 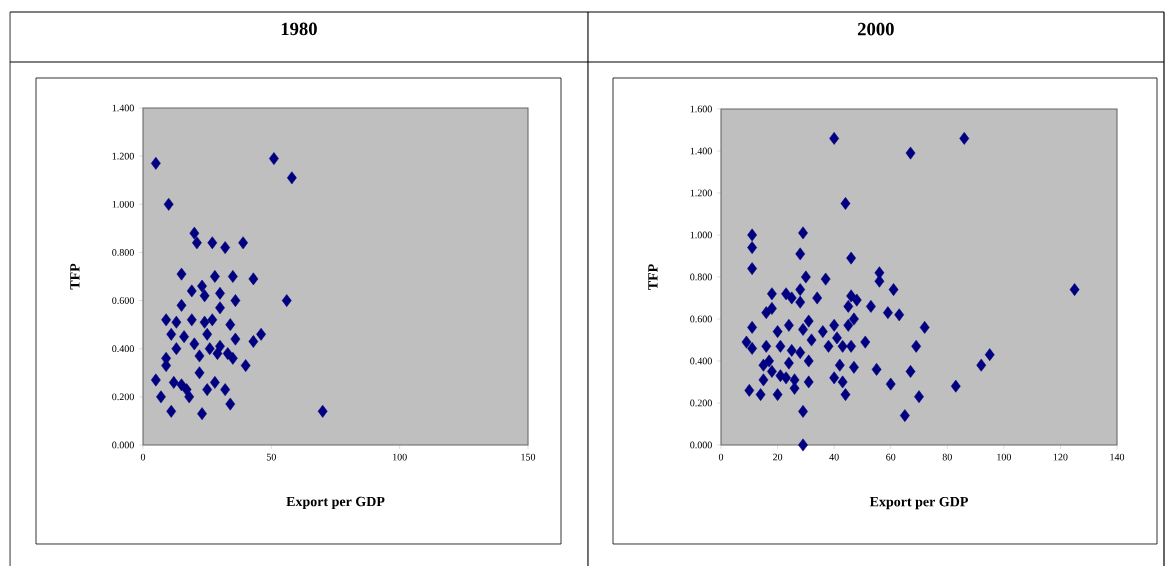 What do you see at coordinates (778, 457) in the screenshot?
I see `x-tick-label: 20` at bounding box center [778, 457].